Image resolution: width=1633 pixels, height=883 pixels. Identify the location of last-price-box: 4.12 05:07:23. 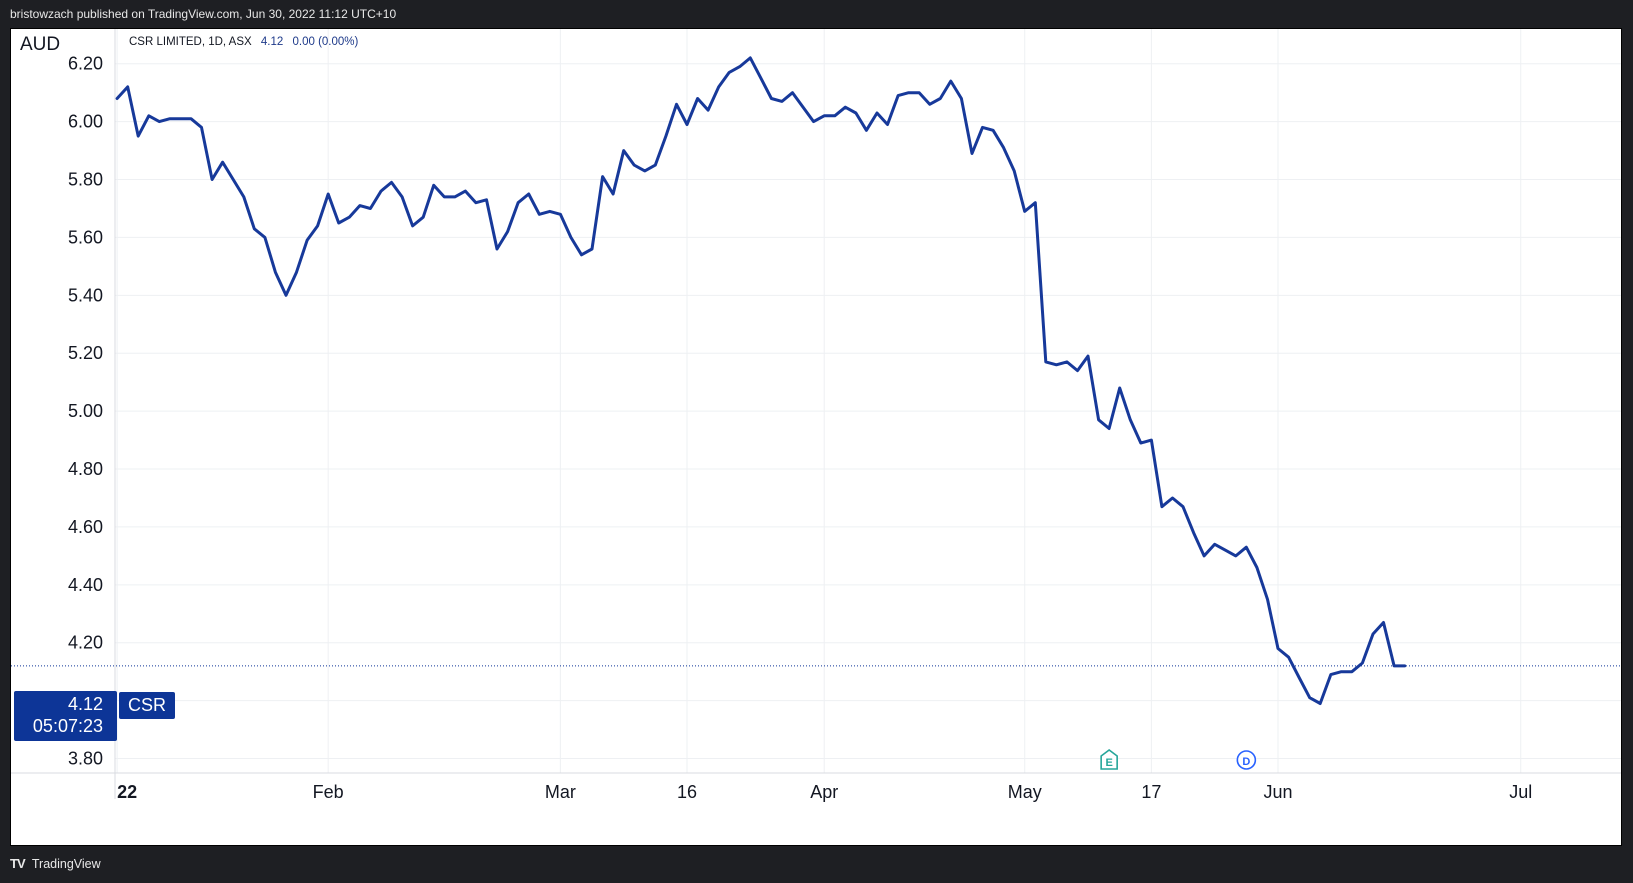
(65, 716).